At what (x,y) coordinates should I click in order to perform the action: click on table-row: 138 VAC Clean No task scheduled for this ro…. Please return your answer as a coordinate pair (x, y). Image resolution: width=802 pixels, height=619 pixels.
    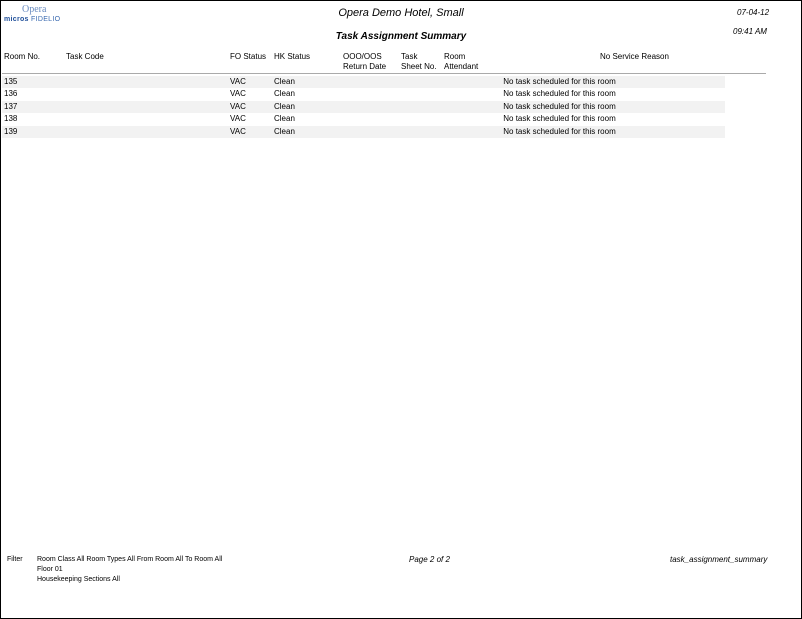
    Looking at the image, I should click on (363, 119).